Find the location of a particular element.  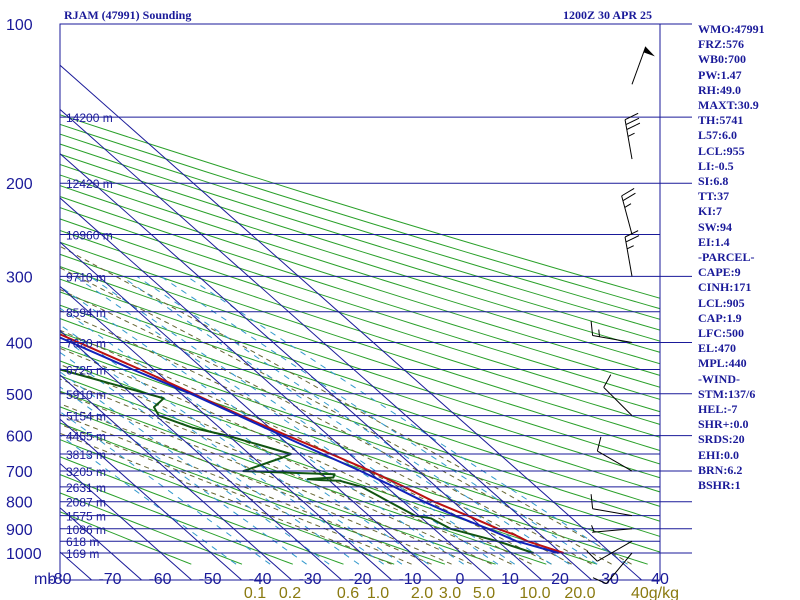

index-value: -WIND- is located at coordinates (719, 378).